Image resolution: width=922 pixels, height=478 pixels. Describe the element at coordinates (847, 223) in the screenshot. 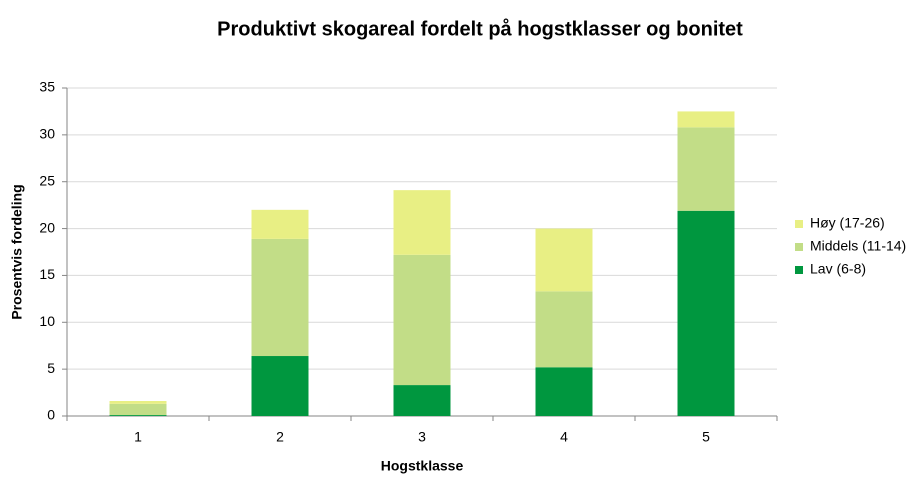

I see `legend-label: Høy (17-26)` at that location.